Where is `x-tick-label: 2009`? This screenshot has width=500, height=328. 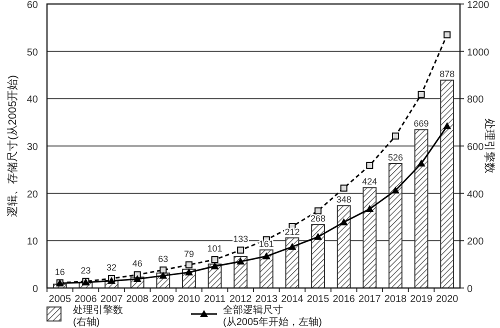 x-tick-label: 2009 is located at coordinates (163, 299).